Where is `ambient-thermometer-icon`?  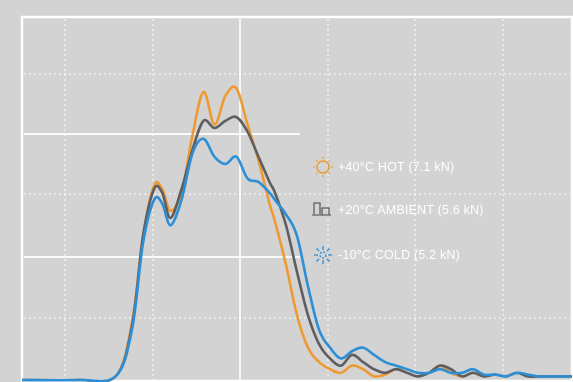 ambient-thermometer-icon is located at coordinates (321, 209).